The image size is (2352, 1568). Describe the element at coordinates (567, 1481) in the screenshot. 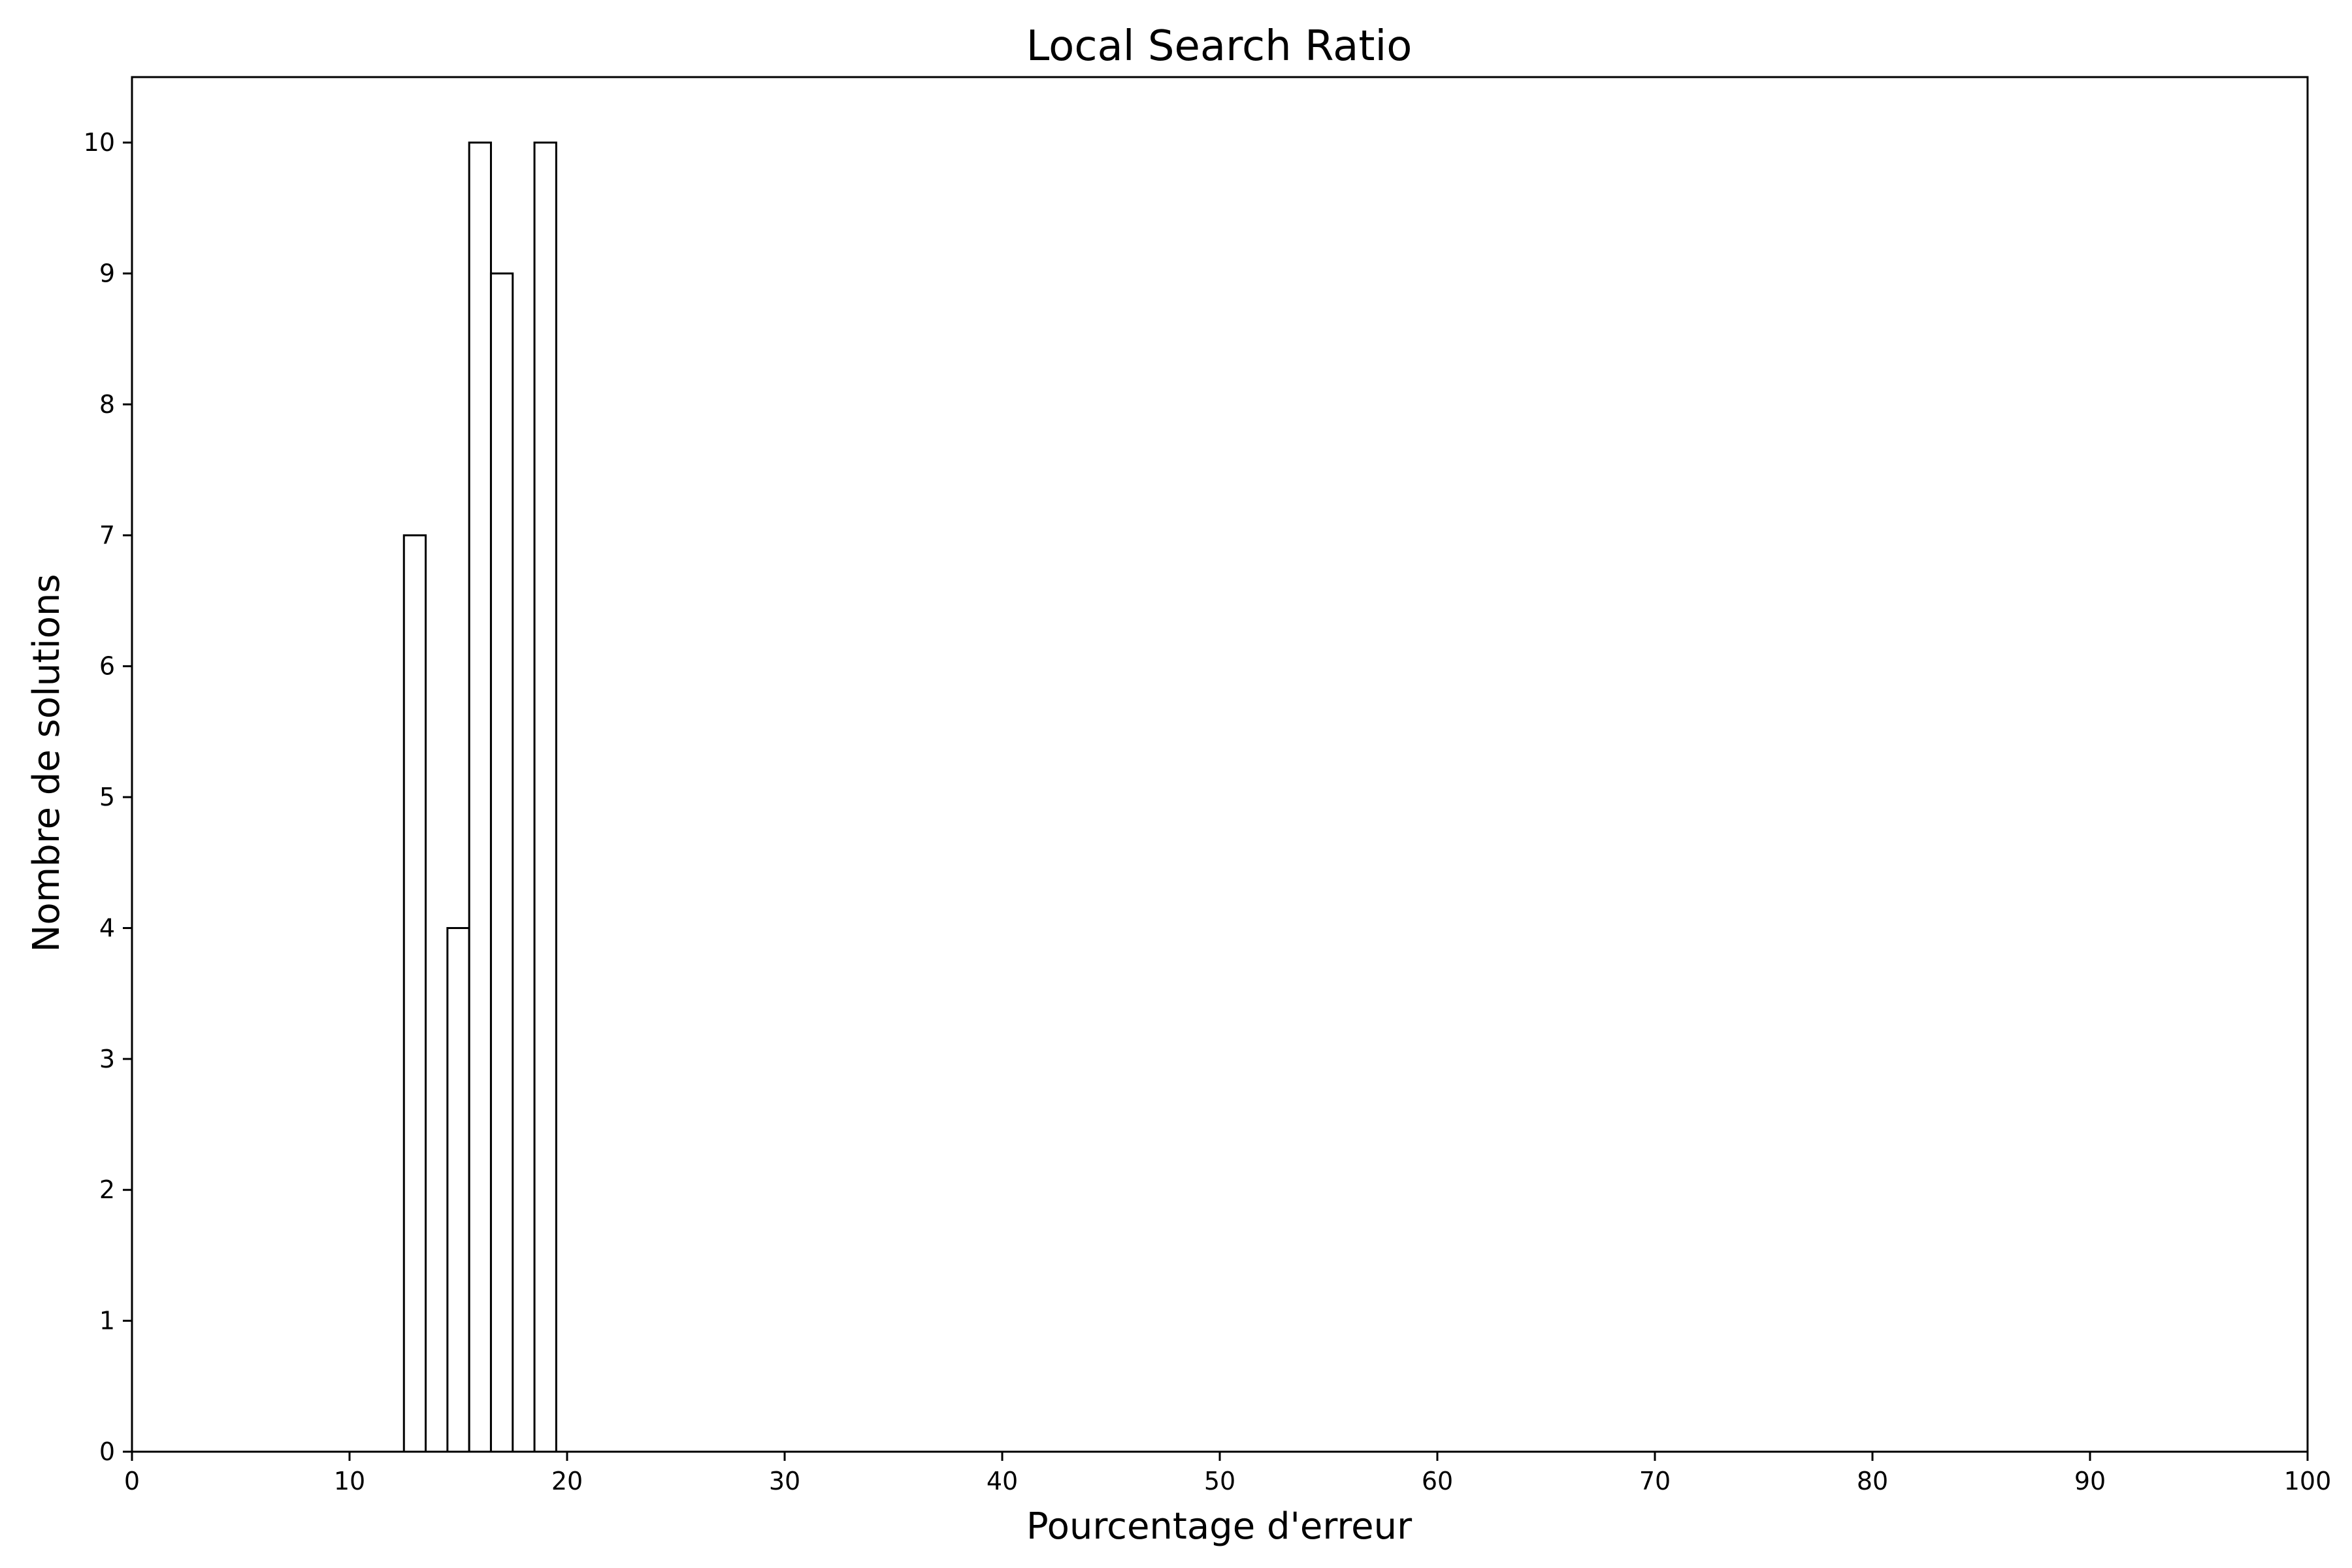

I see `x-tick-label-2: 20` at that location.